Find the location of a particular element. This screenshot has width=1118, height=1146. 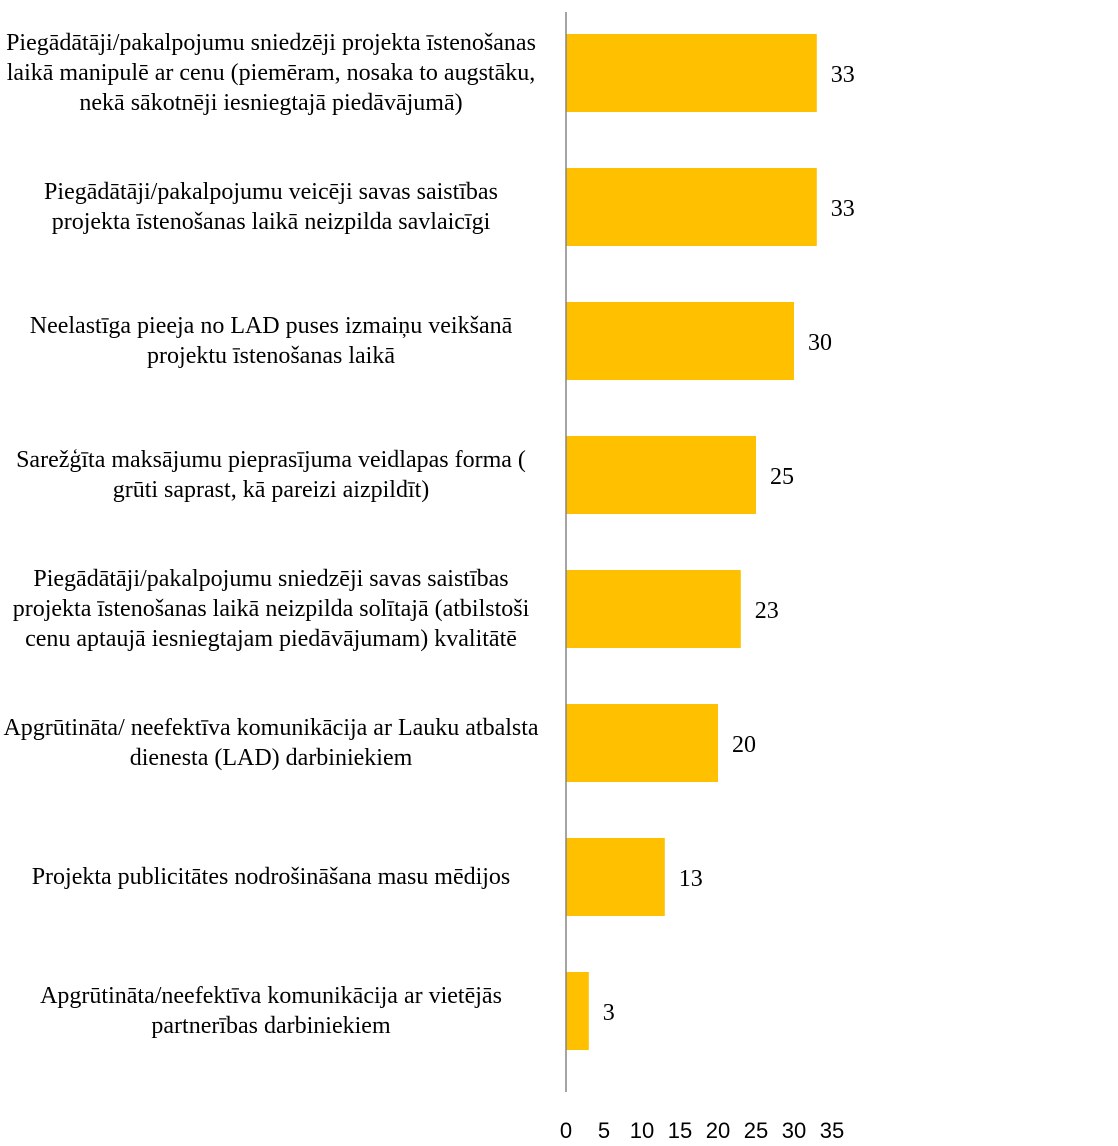

bar-value-label-1: 33 is located at coordinates (843, 209).